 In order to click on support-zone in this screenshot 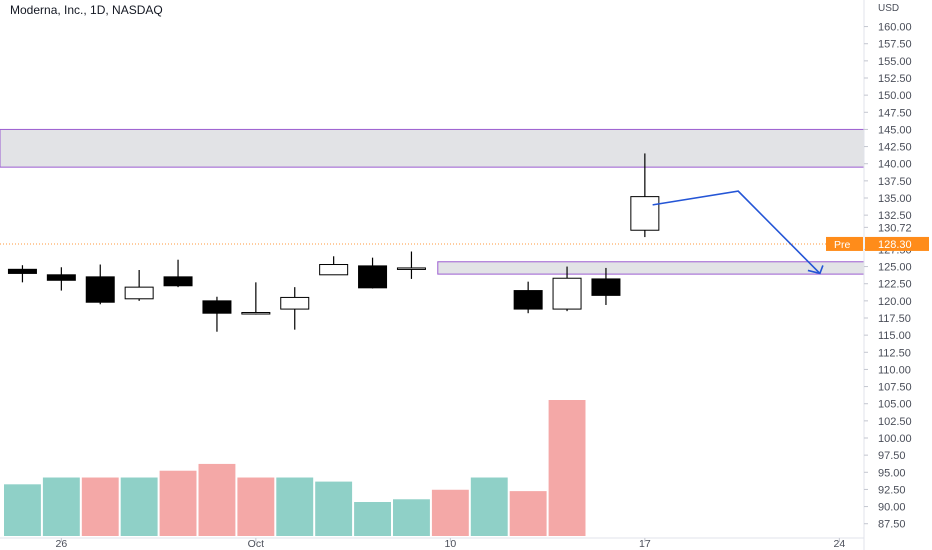, I will do `click(651, 268)`.